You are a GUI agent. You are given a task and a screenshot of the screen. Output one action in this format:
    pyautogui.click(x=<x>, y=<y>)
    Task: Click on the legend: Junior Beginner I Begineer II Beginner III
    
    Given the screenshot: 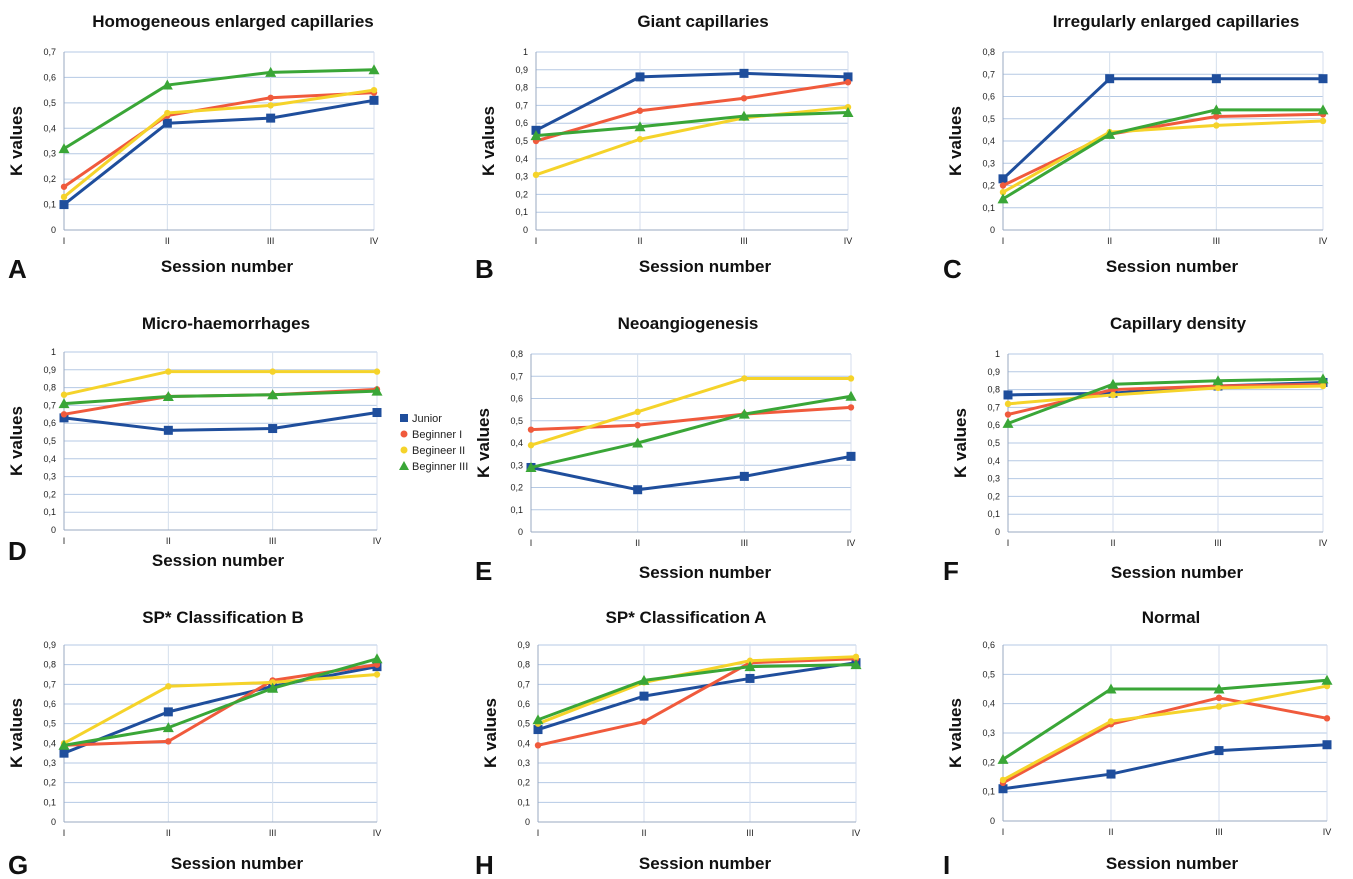 What is the action you would take?
    pyautogui.click(x=433, y=443)
    